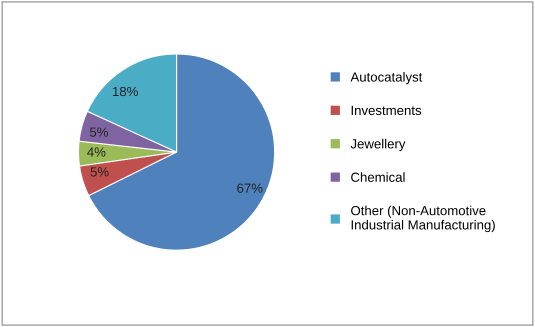 This screenshot has width=535, height=327. What do you see at coordinates (378, 145) in the screenshot?
I see `legend-label: Jewellery` at bounding box center [378, 145].